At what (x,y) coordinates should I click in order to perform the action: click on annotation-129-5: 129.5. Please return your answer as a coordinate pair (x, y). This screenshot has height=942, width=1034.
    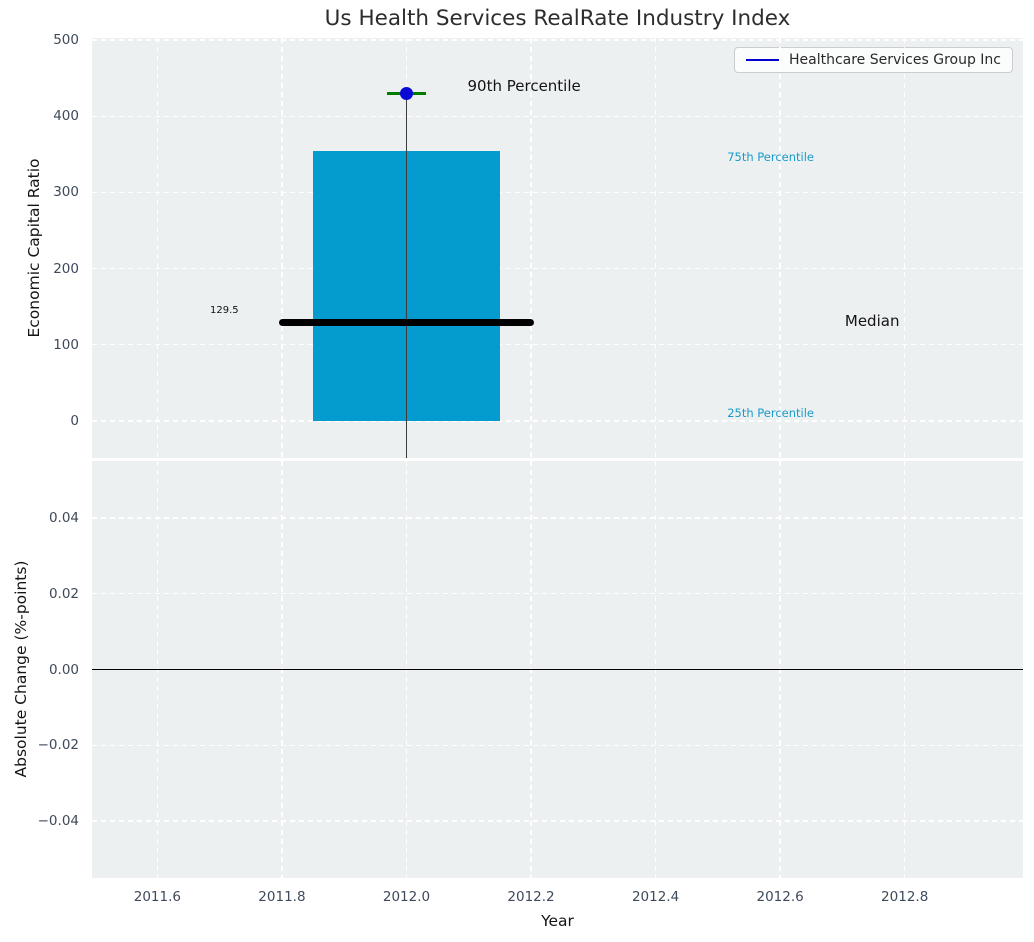
    Looking at the image, I should click on (224, 311).